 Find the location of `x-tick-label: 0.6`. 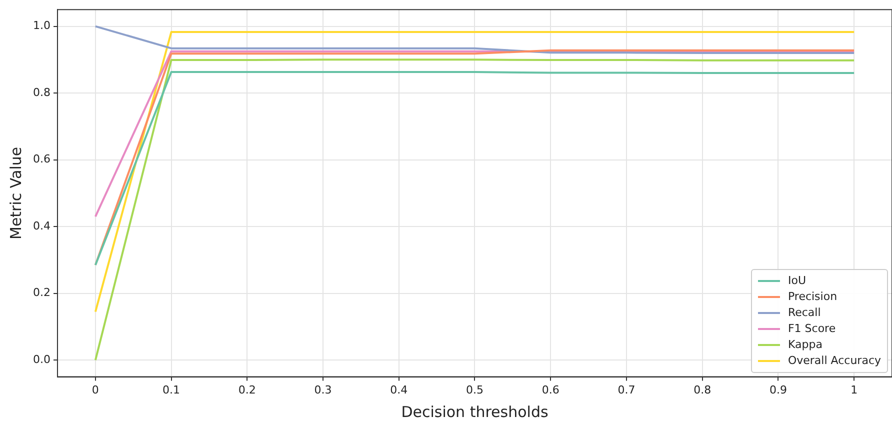

x-tick-label: 0.6 is located at coordinates (551, 389).